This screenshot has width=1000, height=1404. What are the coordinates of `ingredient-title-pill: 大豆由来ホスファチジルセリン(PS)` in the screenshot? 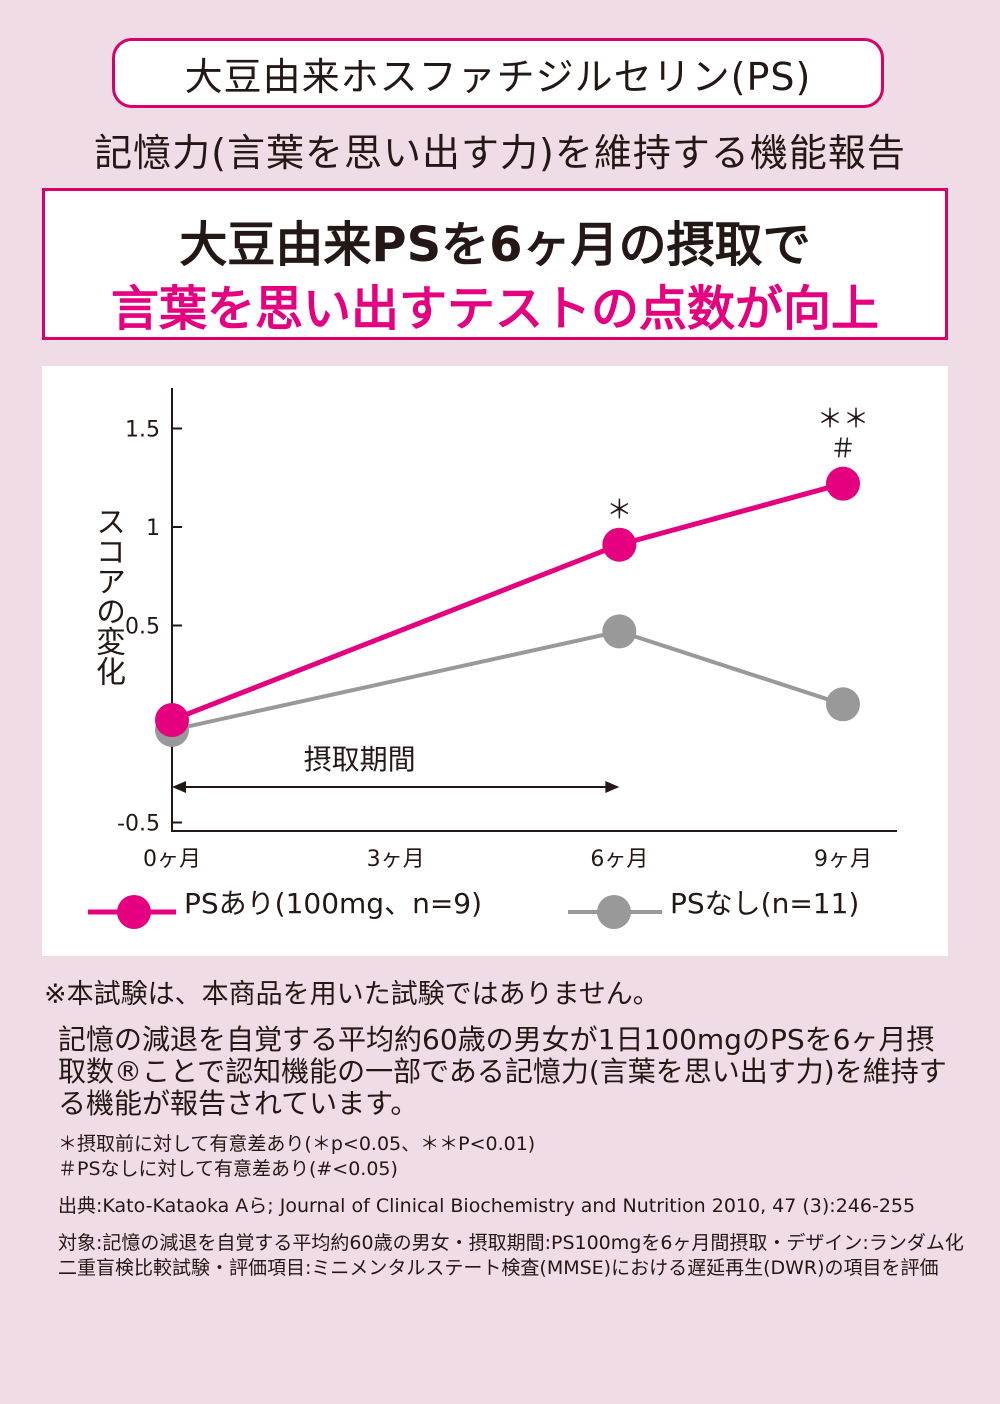 It's located at (498, 73).